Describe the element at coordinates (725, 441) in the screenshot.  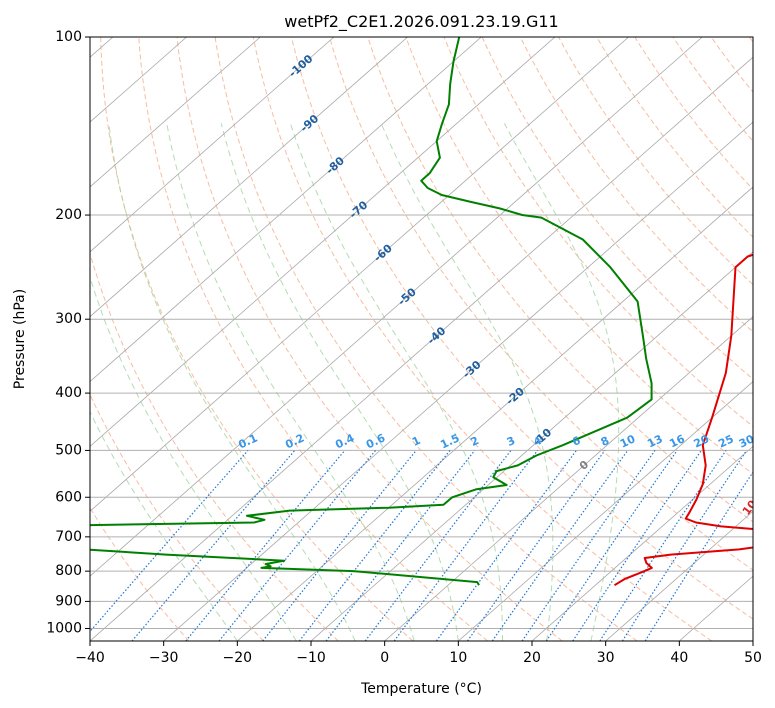
I see `mixing-ratio-label: 25` at that location.